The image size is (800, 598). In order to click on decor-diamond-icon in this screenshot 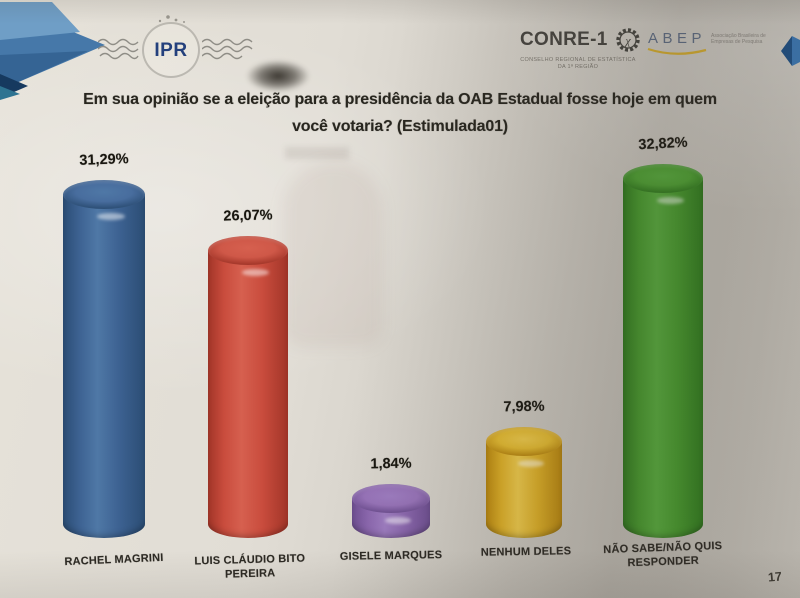, I will do `click(790, 51)`.